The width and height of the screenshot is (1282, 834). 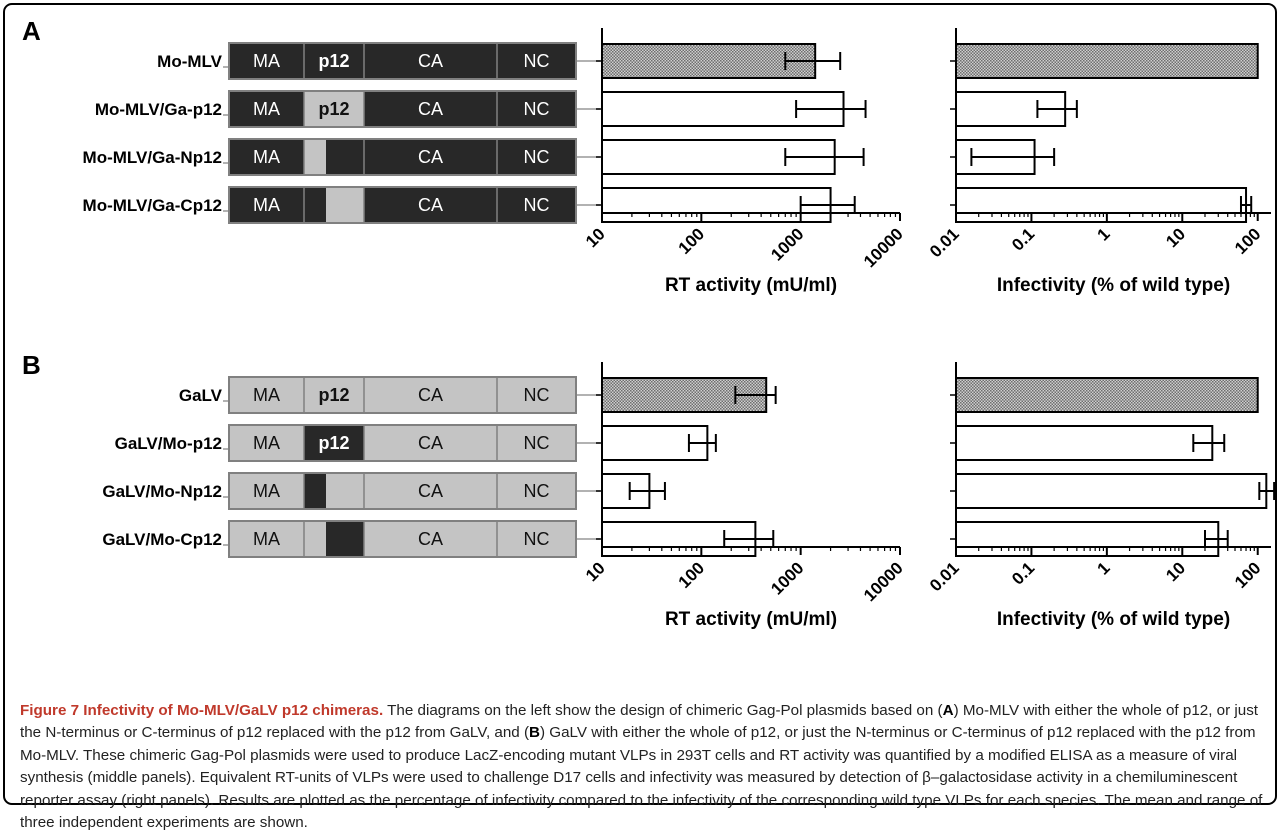 What do you see at coordinates (1107, 61) in the screenshot?
I see `inf-bar-mo-mlv` at bounding box center [1107, 61].